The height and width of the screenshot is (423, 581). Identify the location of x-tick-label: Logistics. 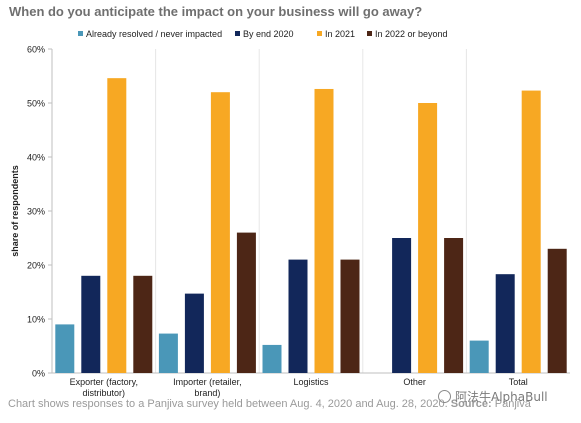
(311, 382).